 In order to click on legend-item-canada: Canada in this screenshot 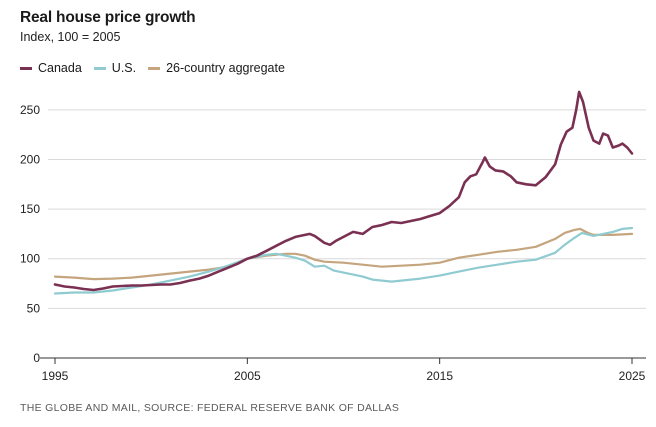, I will do `click(51, 68)`.